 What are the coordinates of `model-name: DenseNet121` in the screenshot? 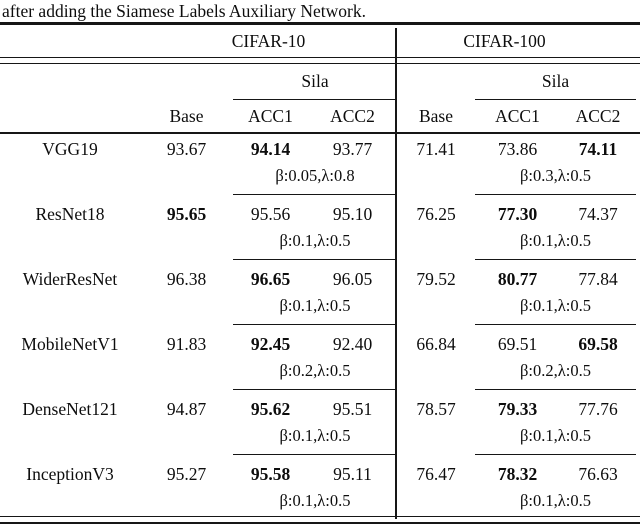 It's located at (70, 409).